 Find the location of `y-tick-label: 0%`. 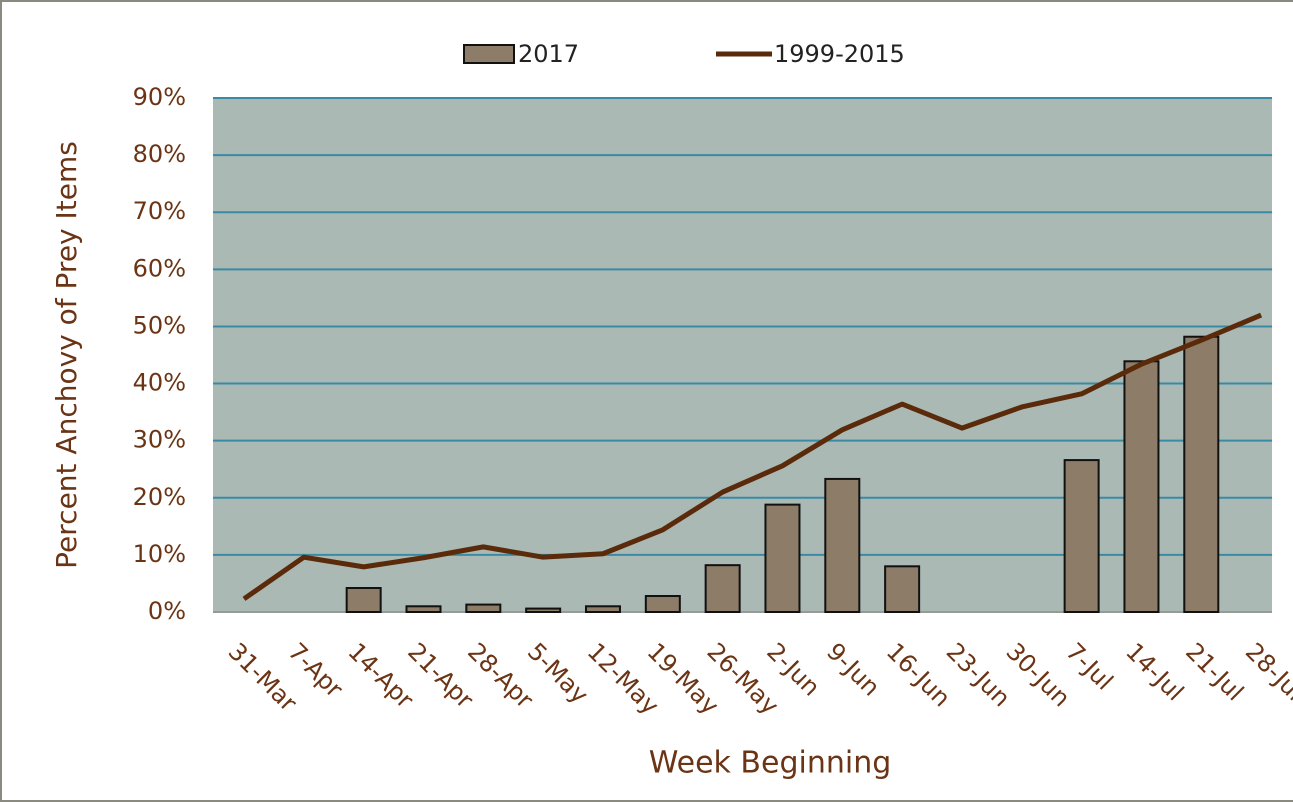

y-tick-label: 0% is located at coordinates (167, 611).